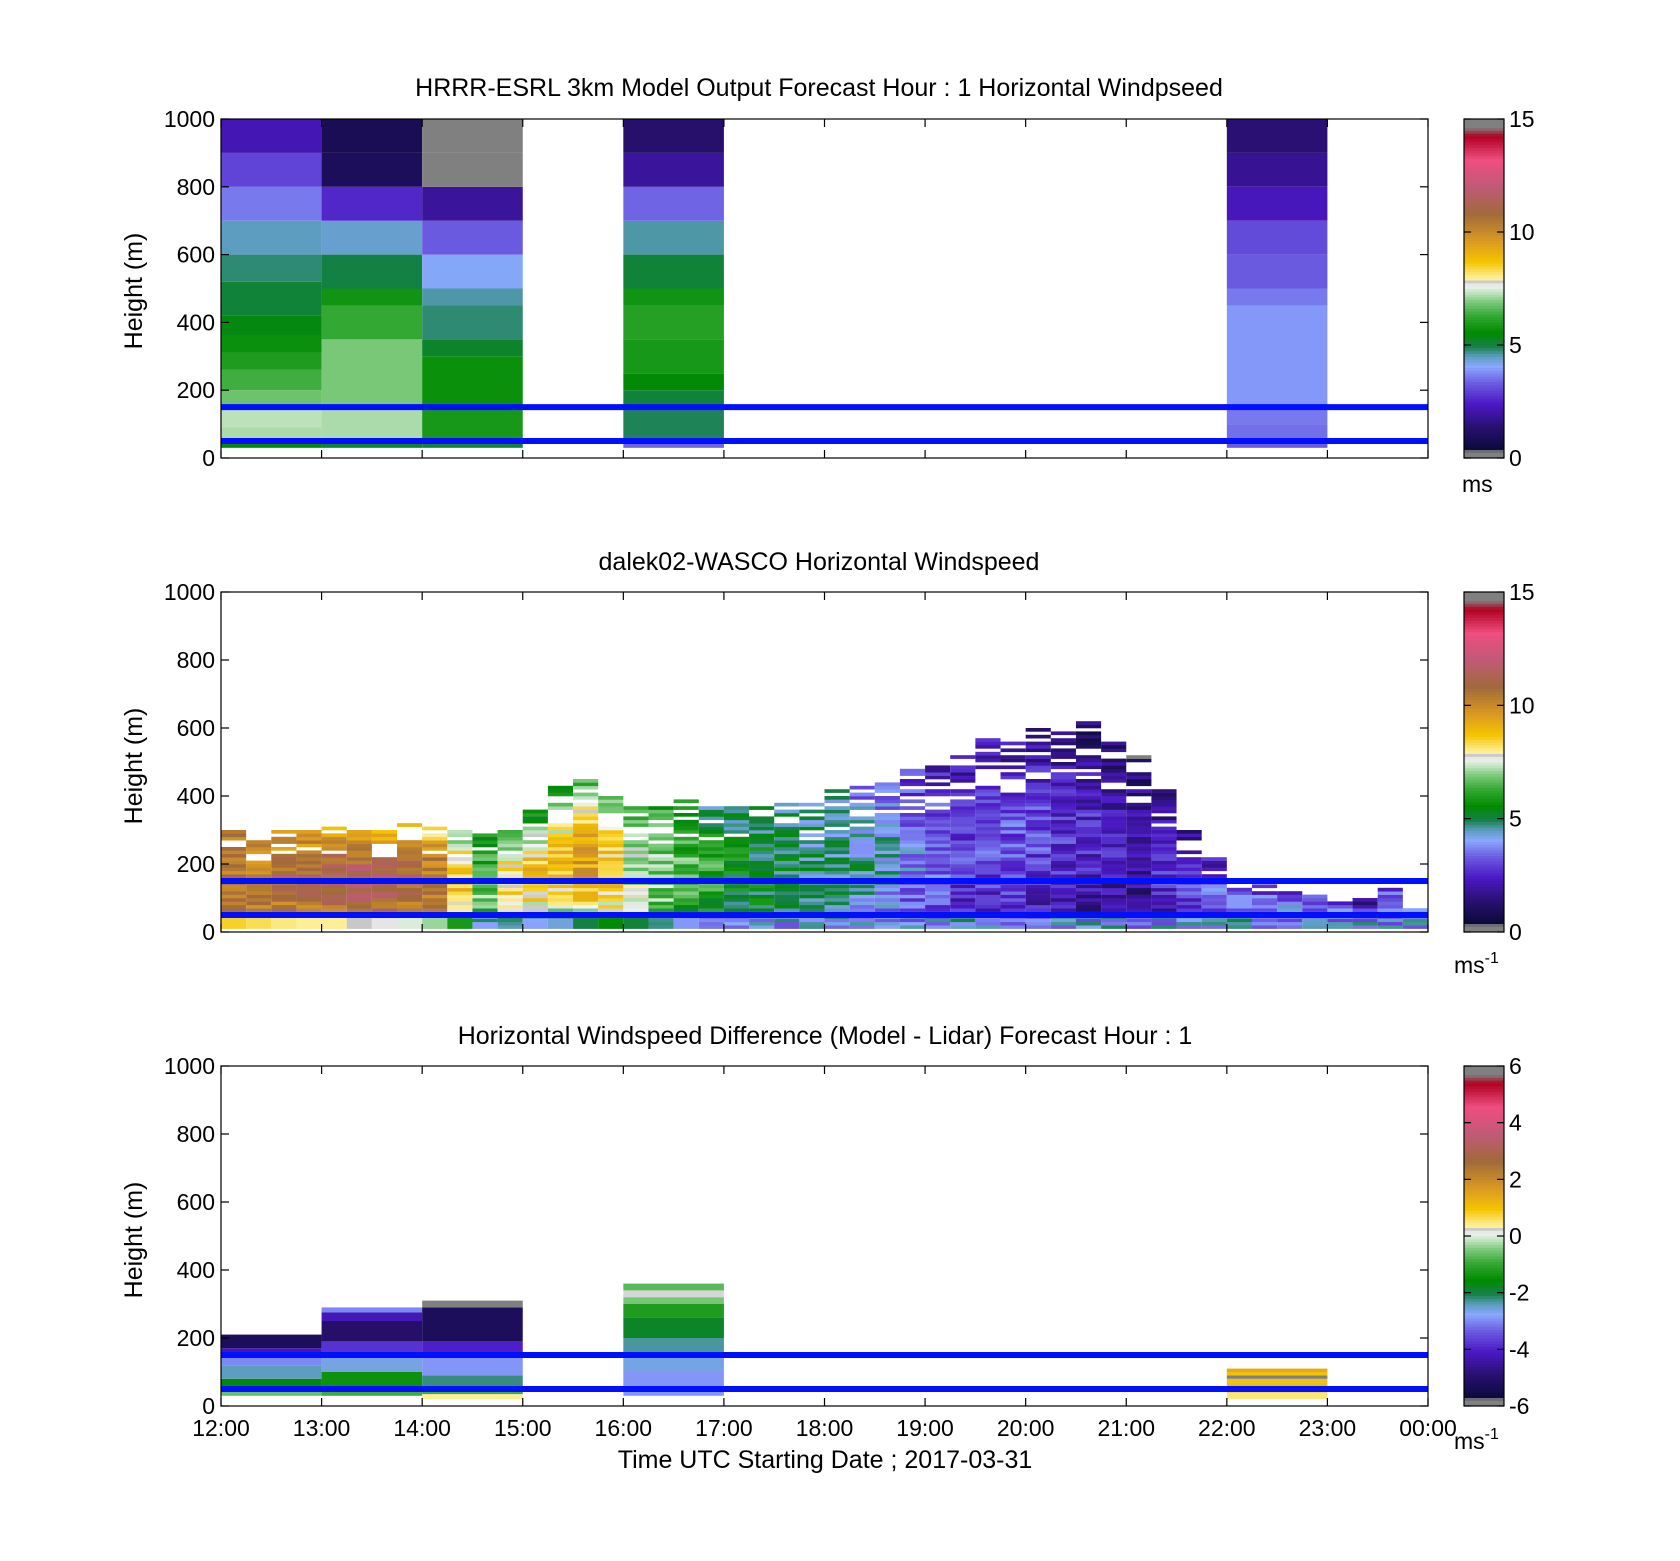 This screenshot has width=1680, height=1561. I want to click on colorbar-frame, so click(1484, 762).